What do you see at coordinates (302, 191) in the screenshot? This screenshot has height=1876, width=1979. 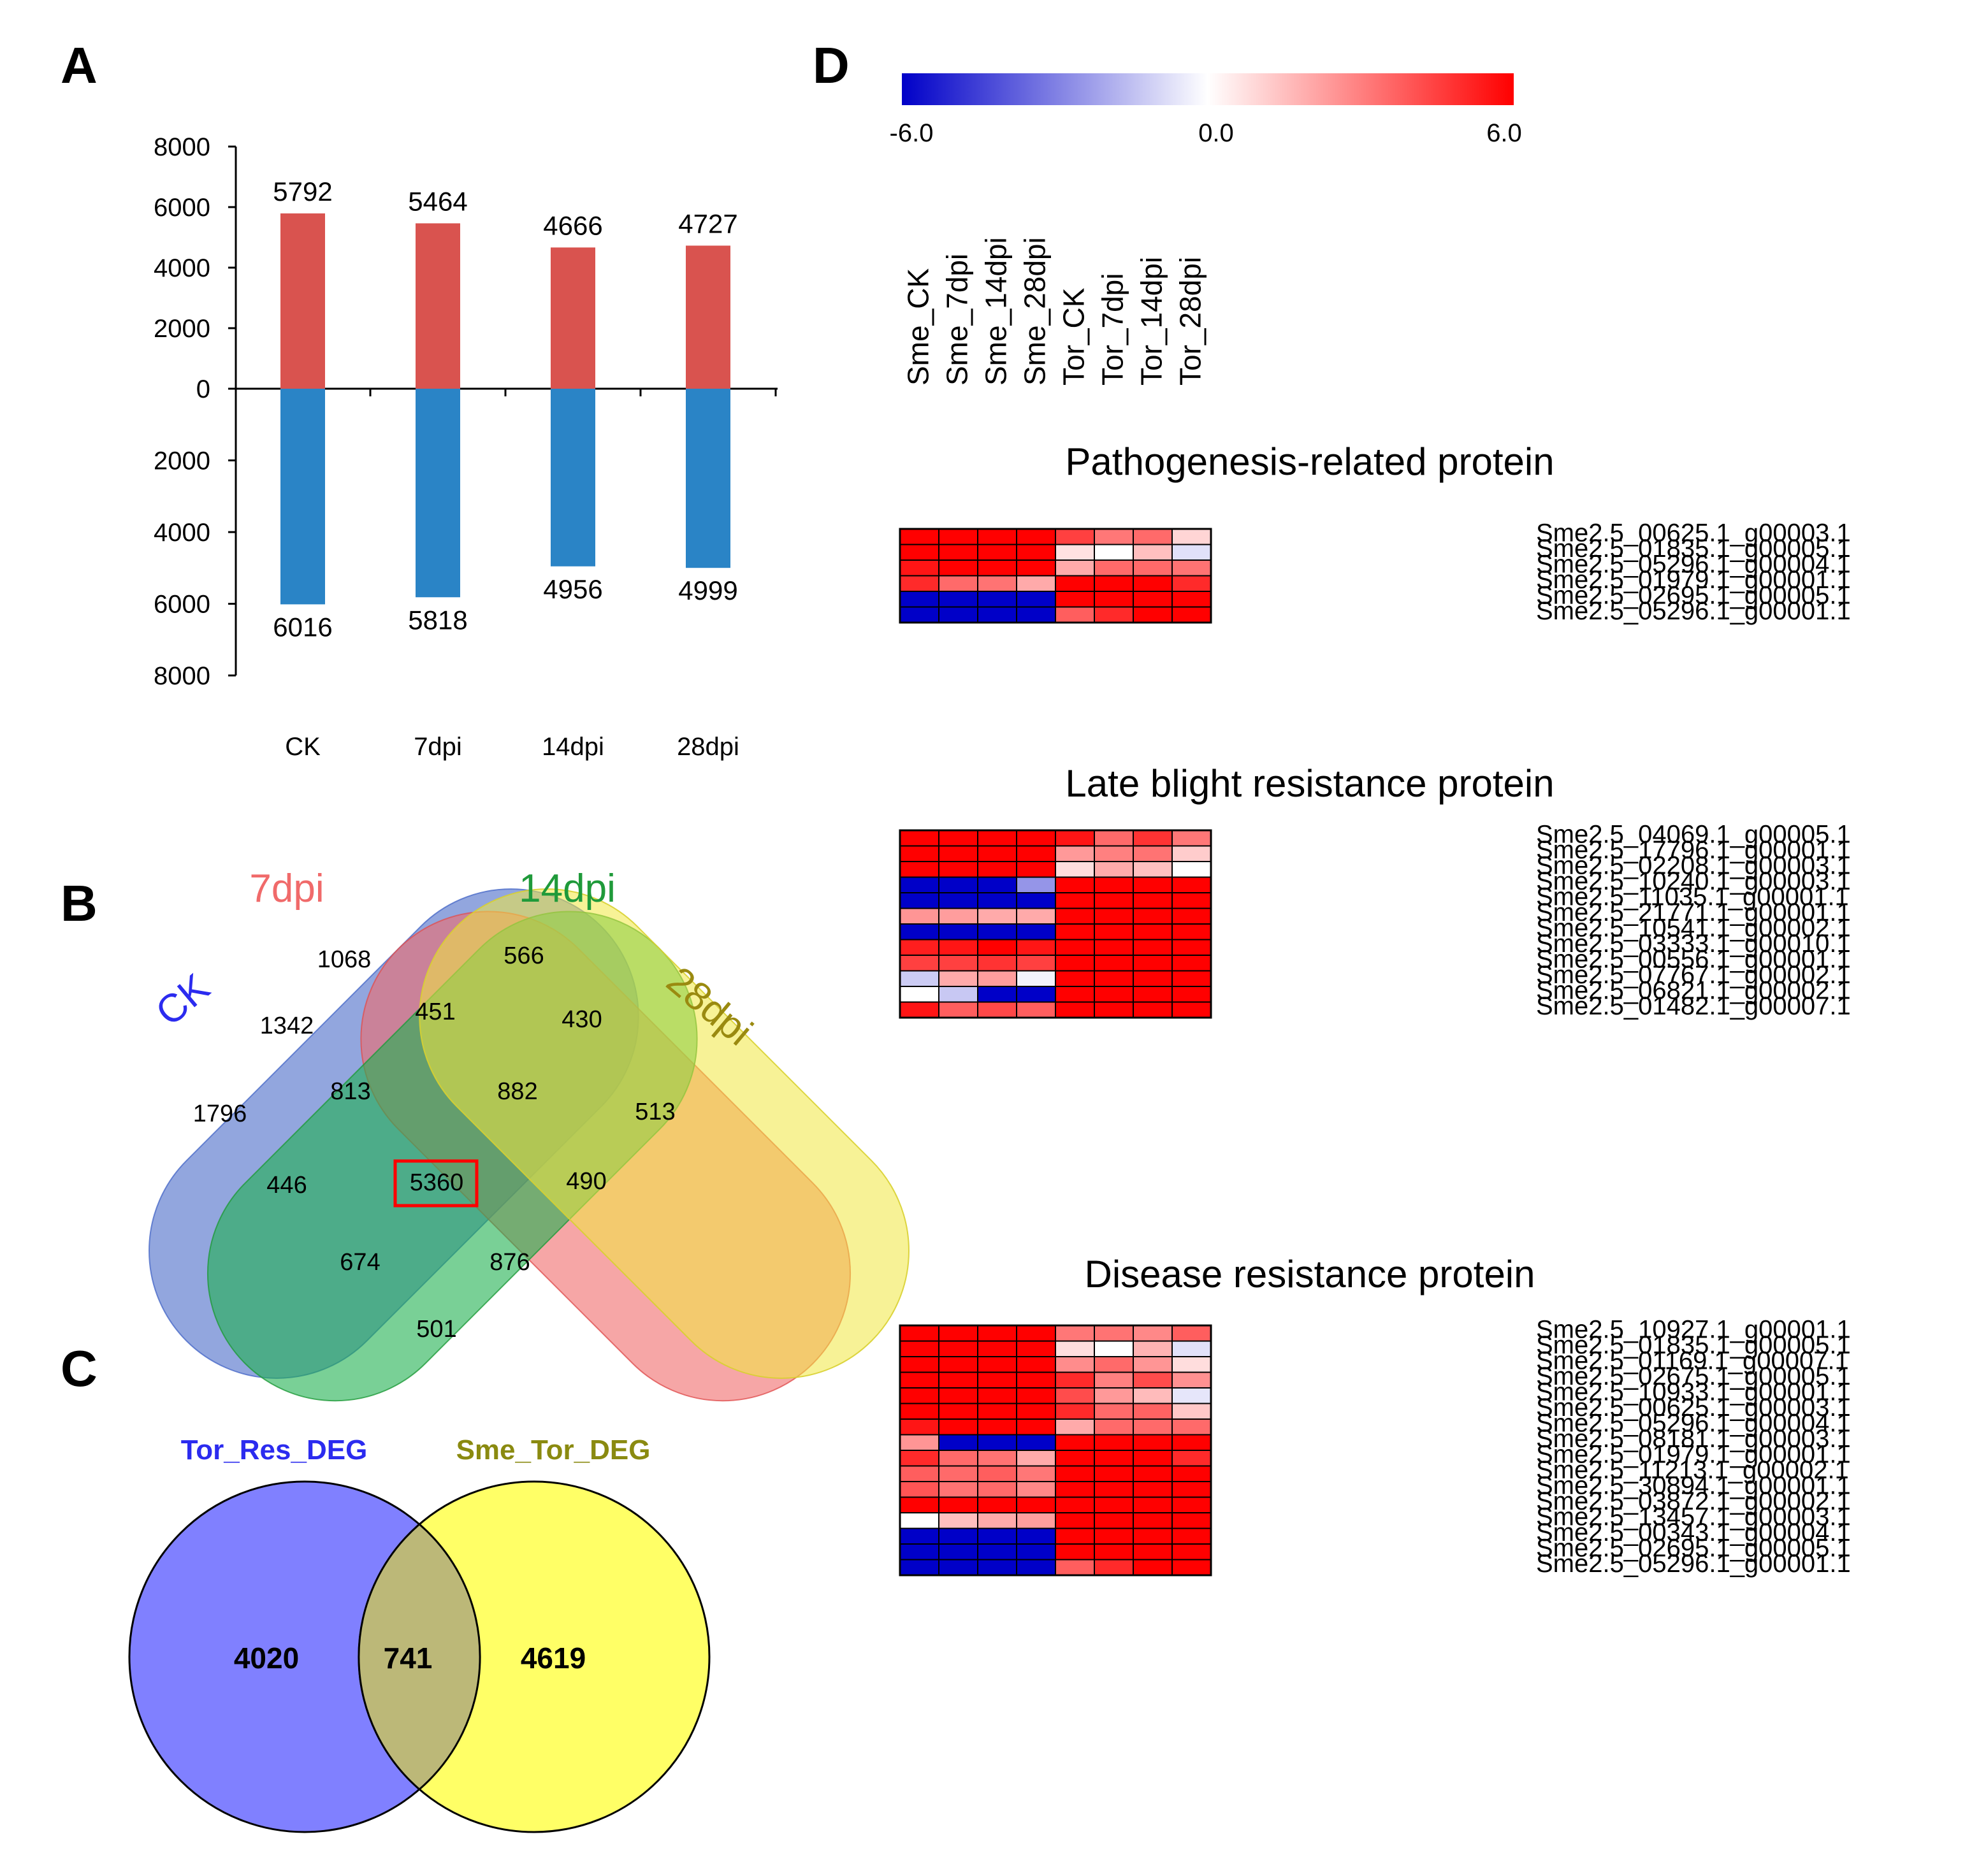 I see `bar-up-value-label: 5792` at bounding box center [302, 191].